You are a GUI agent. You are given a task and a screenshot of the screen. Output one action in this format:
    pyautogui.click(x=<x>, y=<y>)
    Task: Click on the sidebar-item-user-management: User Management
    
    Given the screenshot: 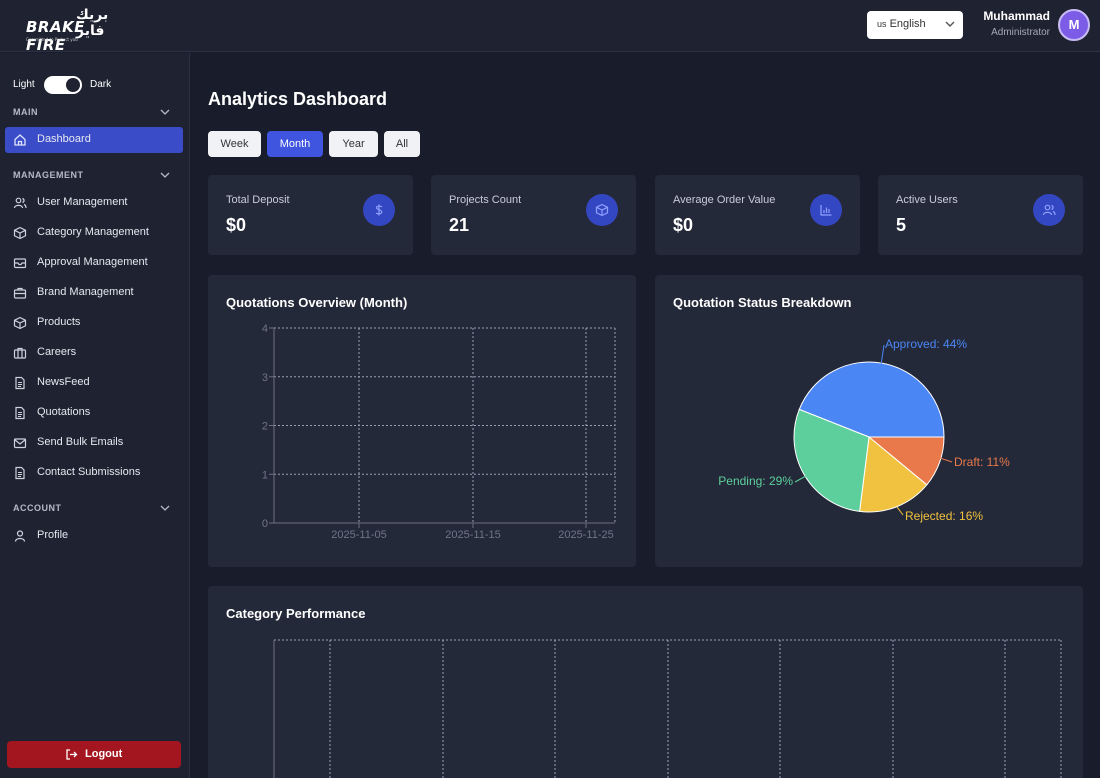 What is the action you would take?
    pyautogui.click(x=94, y=203)
    